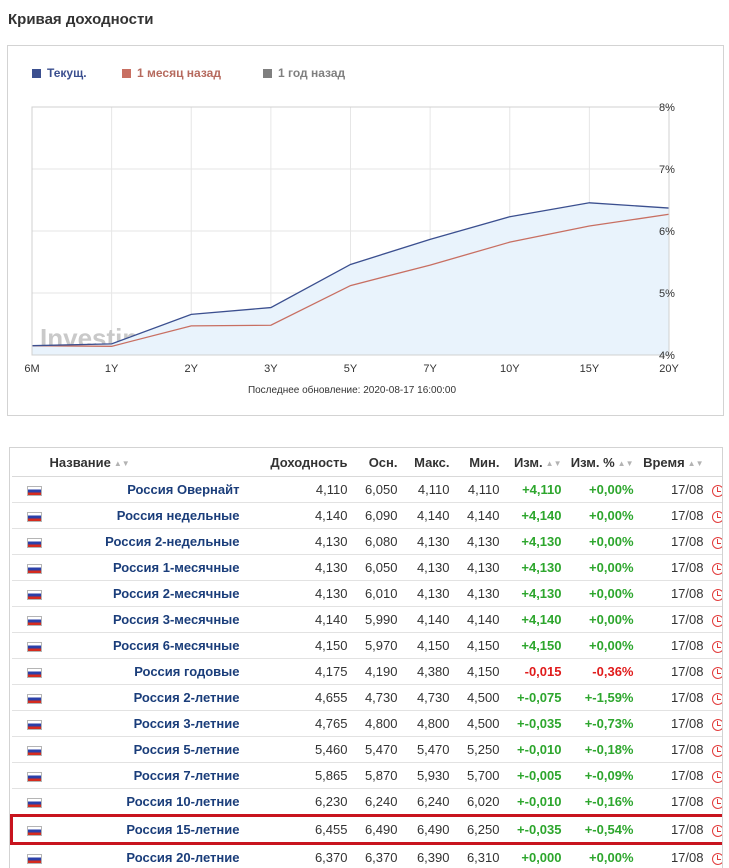 The height and width of the screenshot is (868, 729). Describe the element at coordinates (144, 775) in the screenshot. I see `bond-name-link: Россия 7-летние` at that location.